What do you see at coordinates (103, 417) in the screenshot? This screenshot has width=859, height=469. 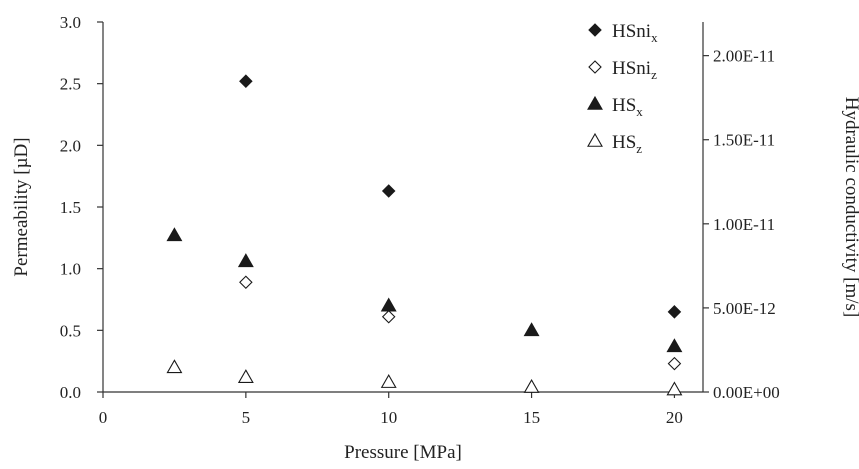 I see `x-tick-label: 0` at bounding box center [103, 417].